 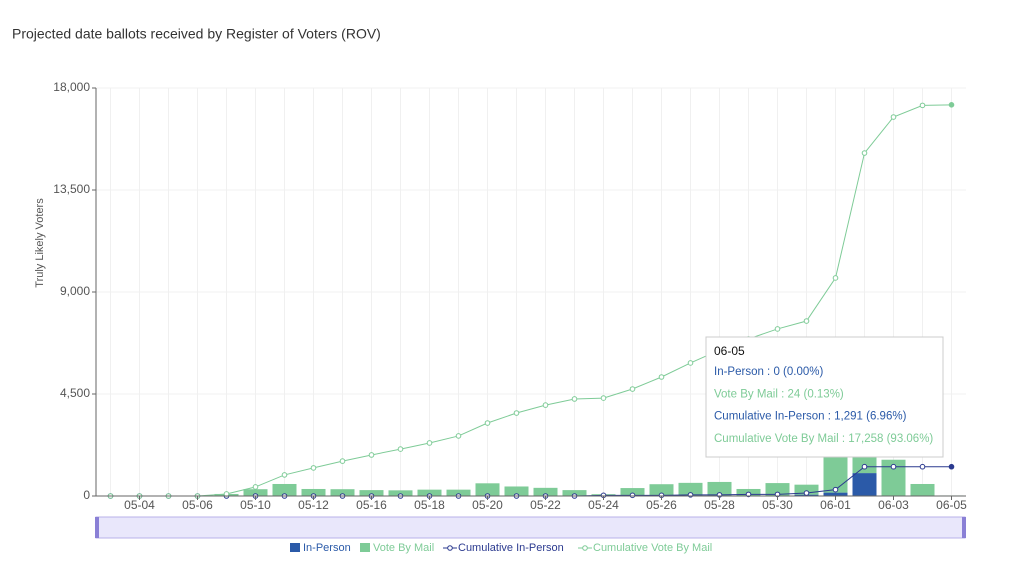 What do you see at coordinates (75, 291) in the screenshot?
I see `y-tick-label: 9,000` at bounding box center [75, 291].